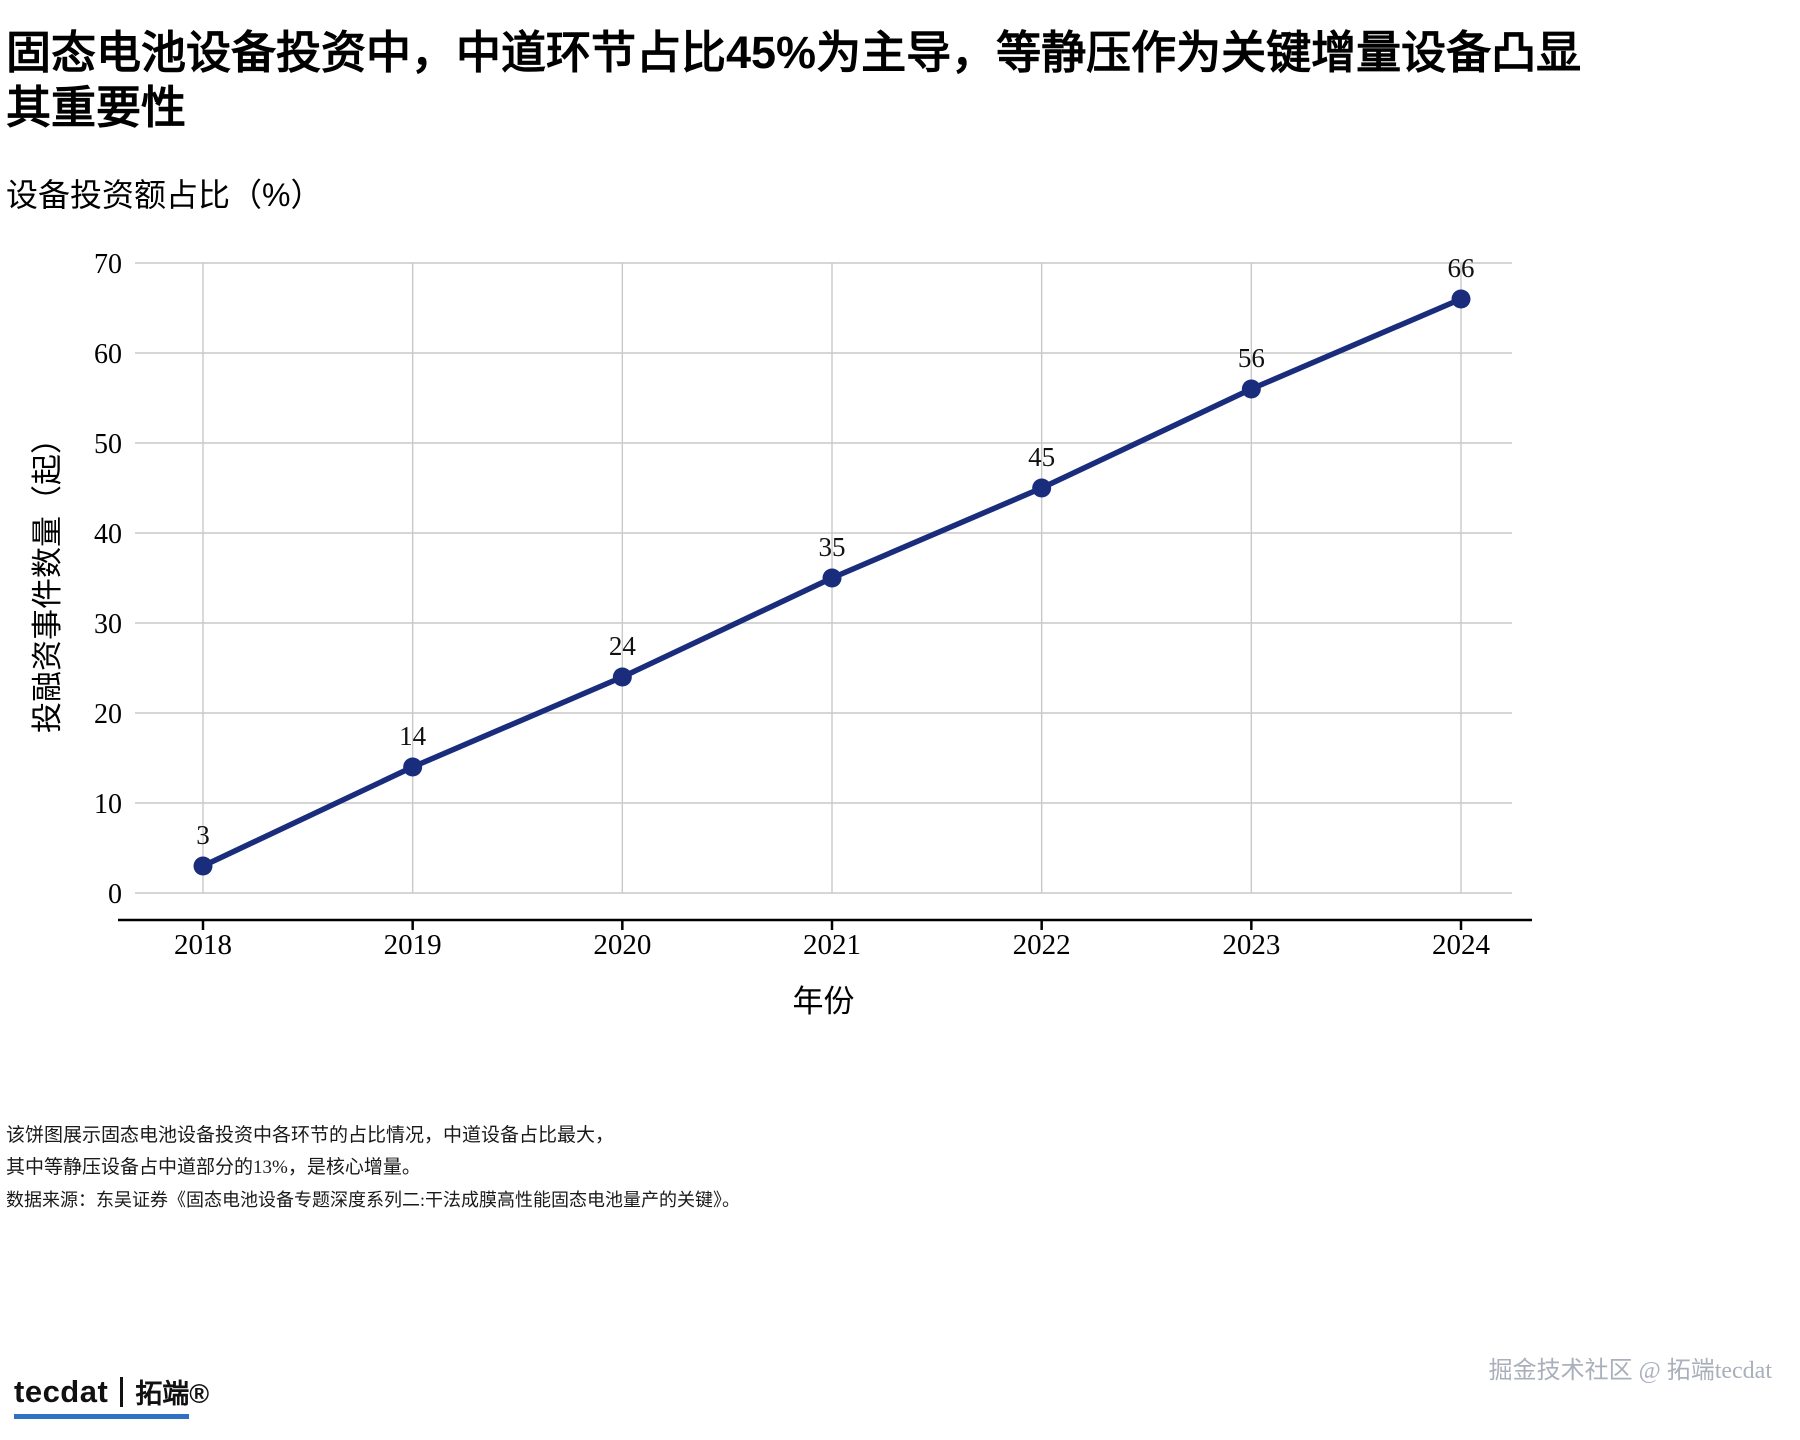  I want to click on tecdat-logo: tecdat 拓端®, so click(111, 1391).